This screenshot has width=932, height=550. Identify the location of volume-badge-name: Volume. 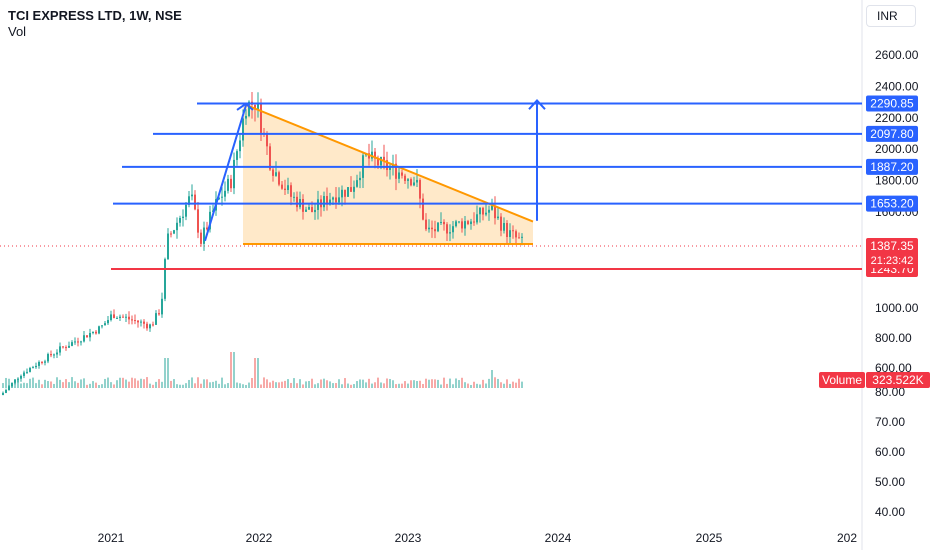
(842, 380).